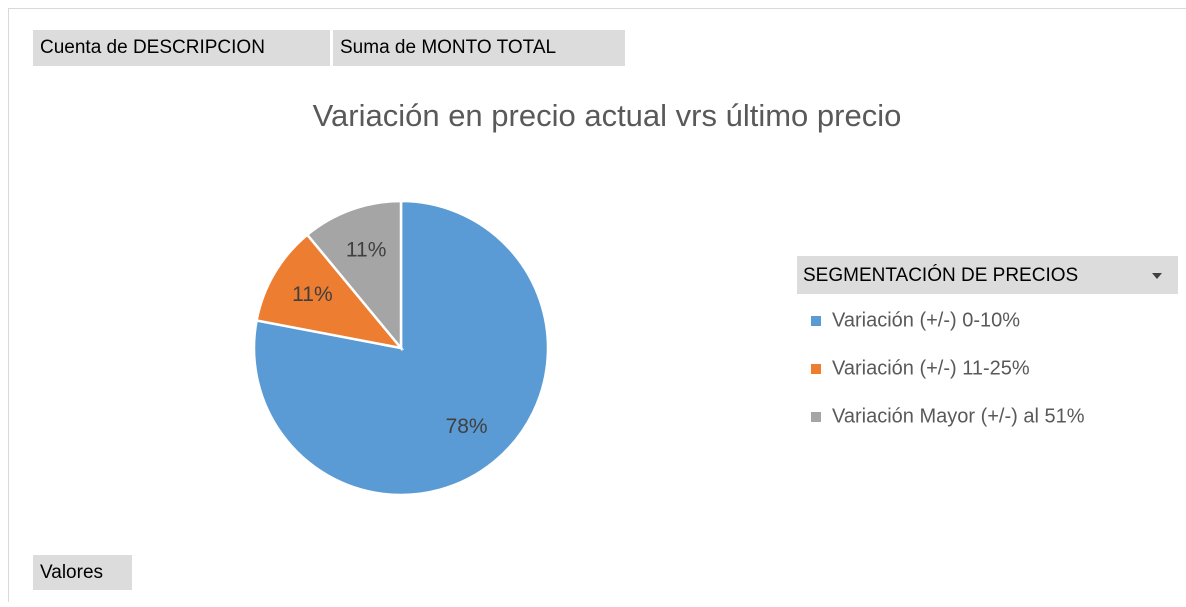  I want to click on legend-label: Variación (+/-) 0-10%, so click(926, 320).